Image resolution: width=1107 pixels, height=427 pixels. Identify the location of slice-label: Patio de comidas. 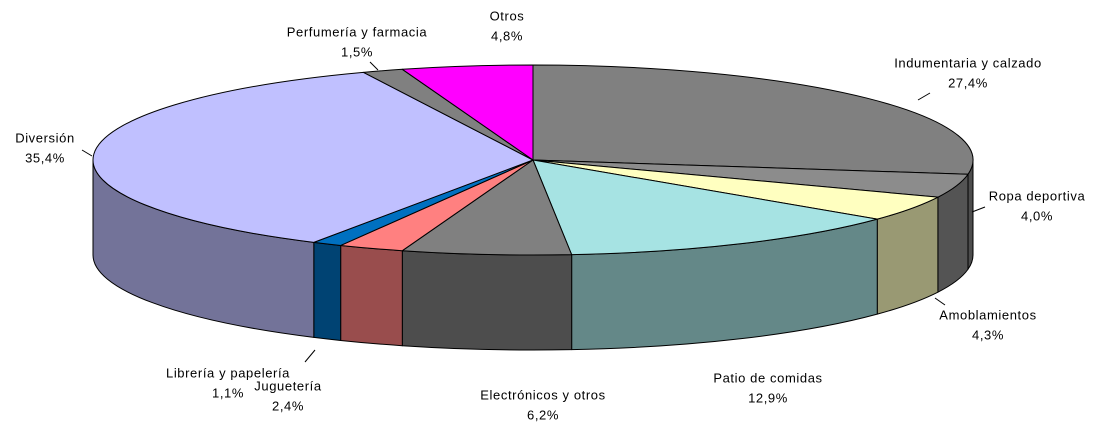
(767, 377).